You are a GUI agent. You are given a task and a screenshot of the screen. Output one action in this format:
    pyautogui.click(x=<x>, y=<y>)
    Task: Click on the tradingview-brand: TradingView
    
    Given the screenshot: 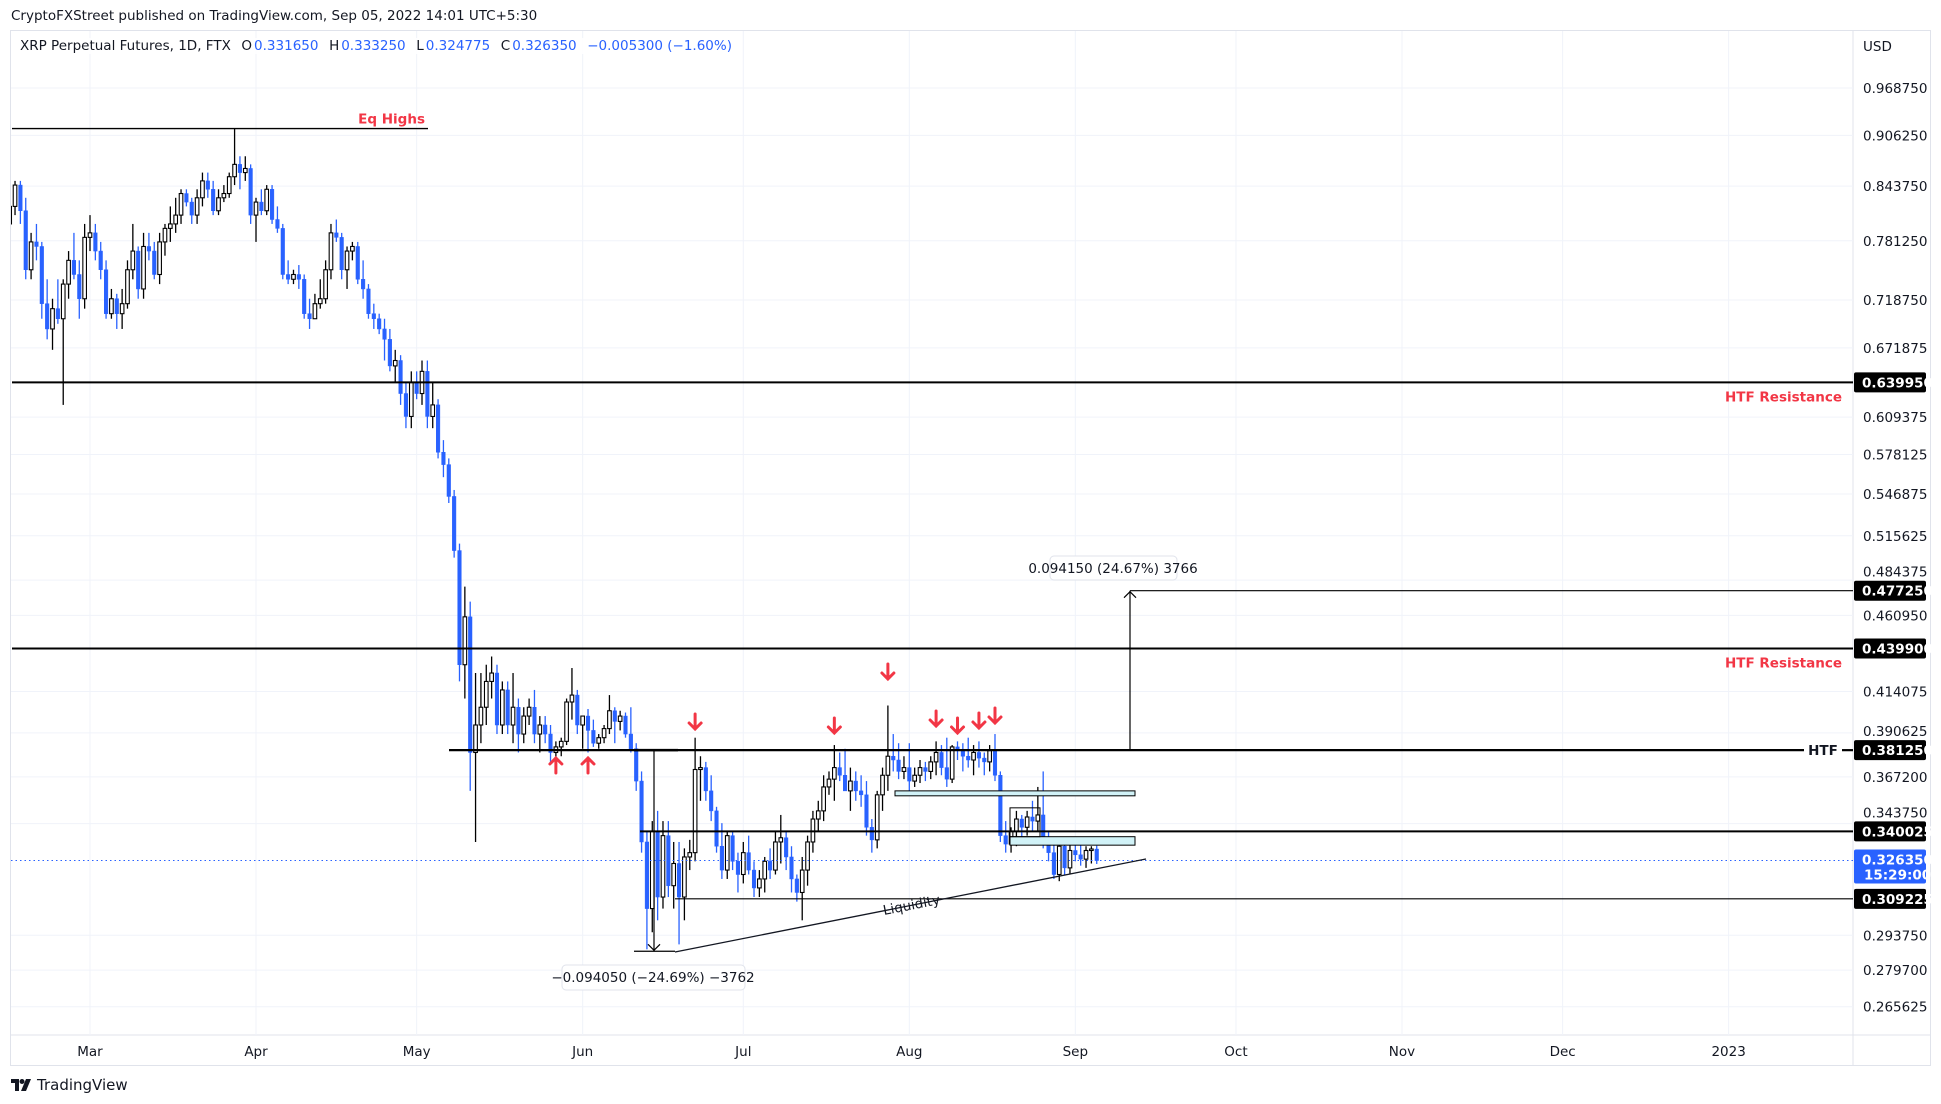 What is the action you would take?
    pyautogui.click(x=82, y=1085)
    